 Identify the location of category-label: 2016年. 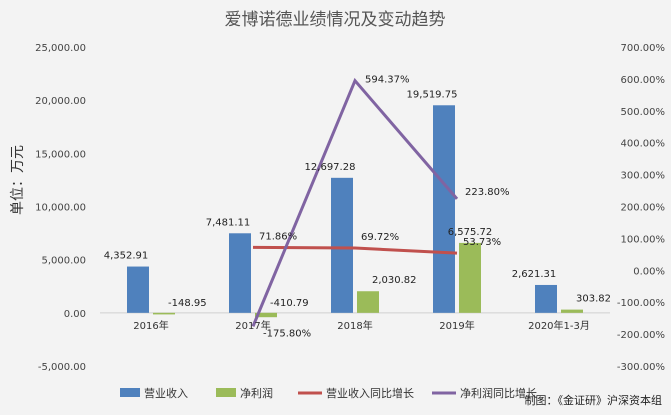
(150, 325).